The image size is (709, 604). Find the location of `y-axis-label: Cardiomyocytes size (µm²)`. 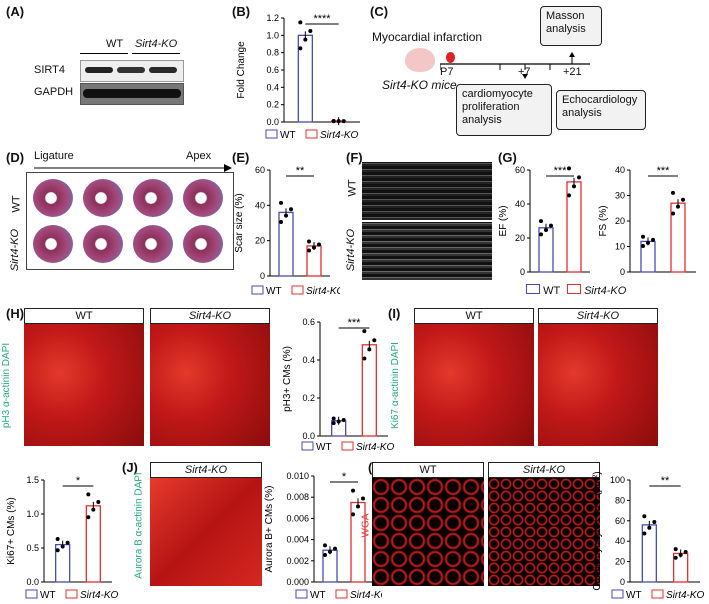

y-axis-label: Cardiomyocytes size (µm²) is located at coordinates (597, 530).